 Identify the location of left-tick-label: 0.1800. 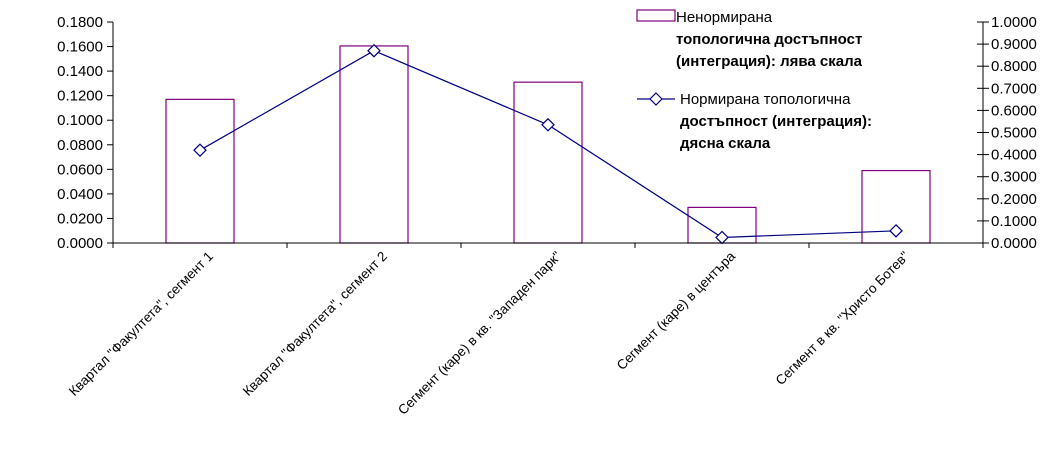
(80, 22).